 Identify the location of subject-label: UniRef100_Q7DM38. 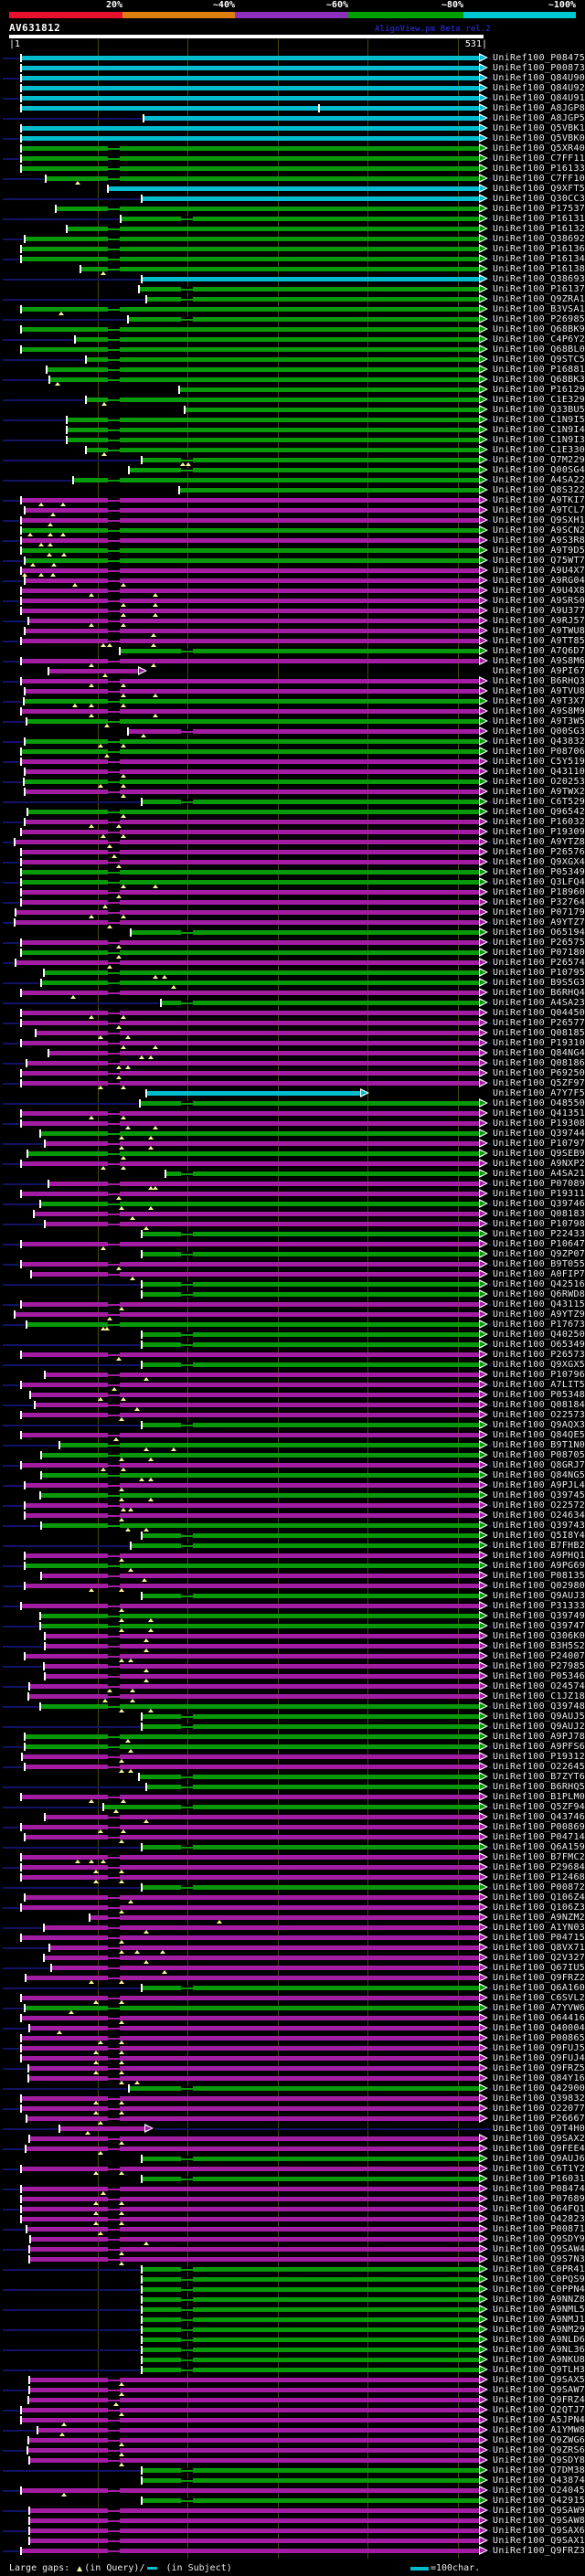
(539, 2470).